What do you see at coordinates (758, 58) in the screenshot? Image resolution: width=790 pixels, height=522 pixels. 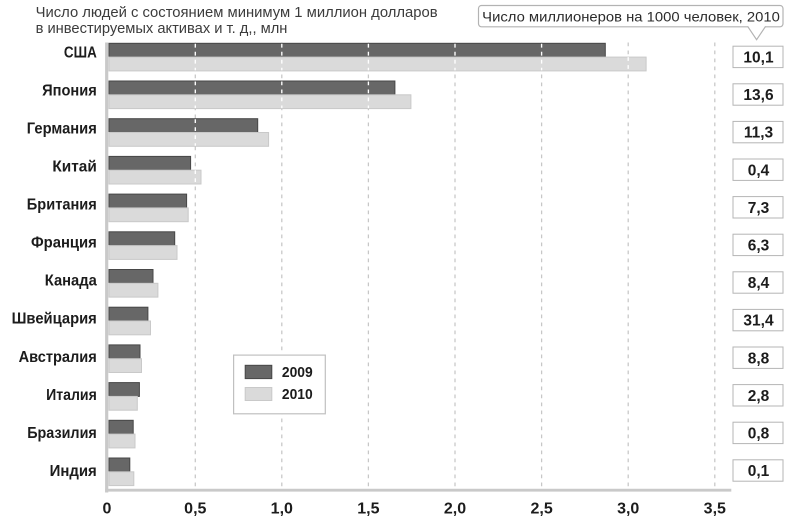 I see `svg-text: 10,1` at bounding box center [758, 58].